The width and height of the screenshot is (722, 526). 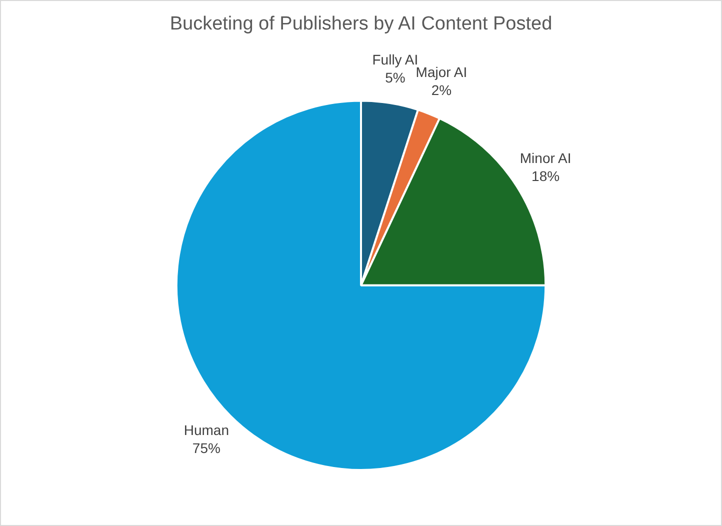 I want to click on data-label: 75%, so click(x=206, y=448).